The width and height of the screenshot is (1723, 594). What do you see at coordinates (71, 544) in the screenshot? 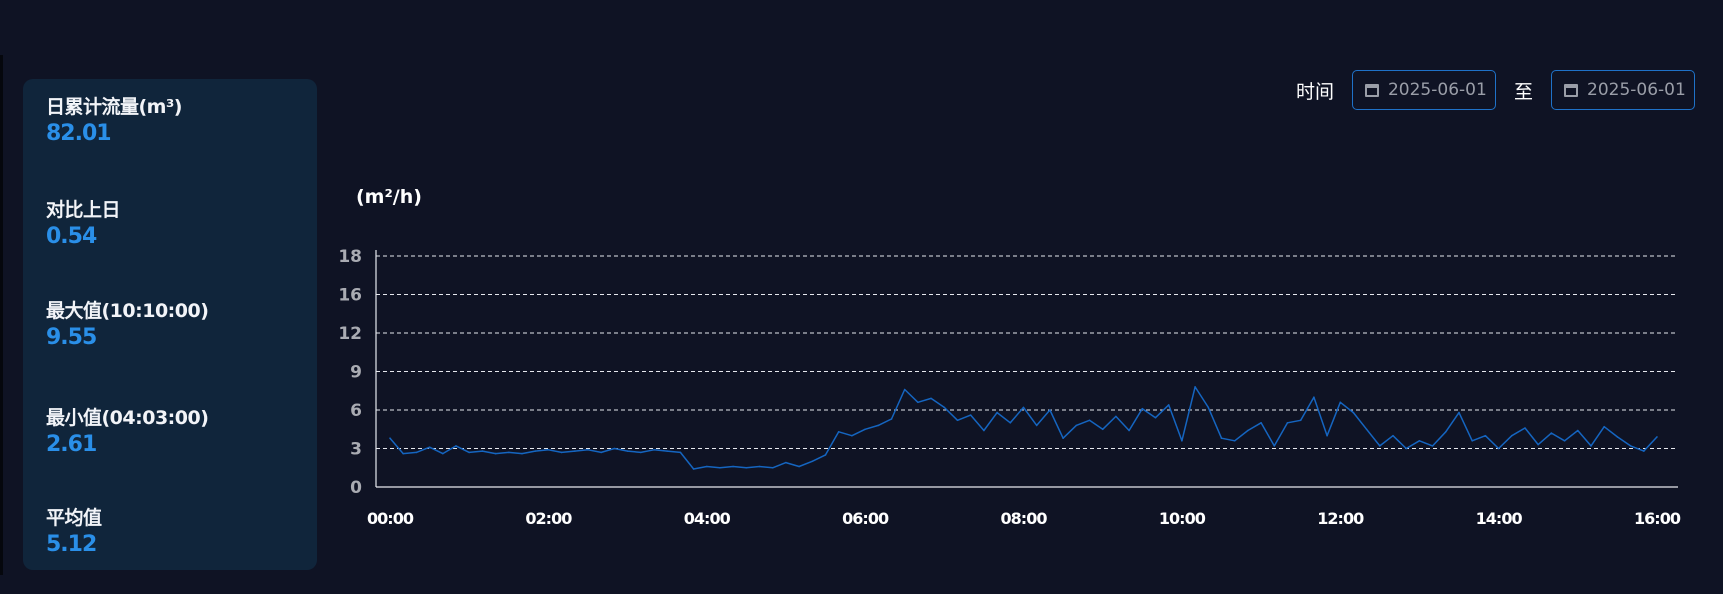
I see `stat-value: 5.12` at bounding box center [71, 544].